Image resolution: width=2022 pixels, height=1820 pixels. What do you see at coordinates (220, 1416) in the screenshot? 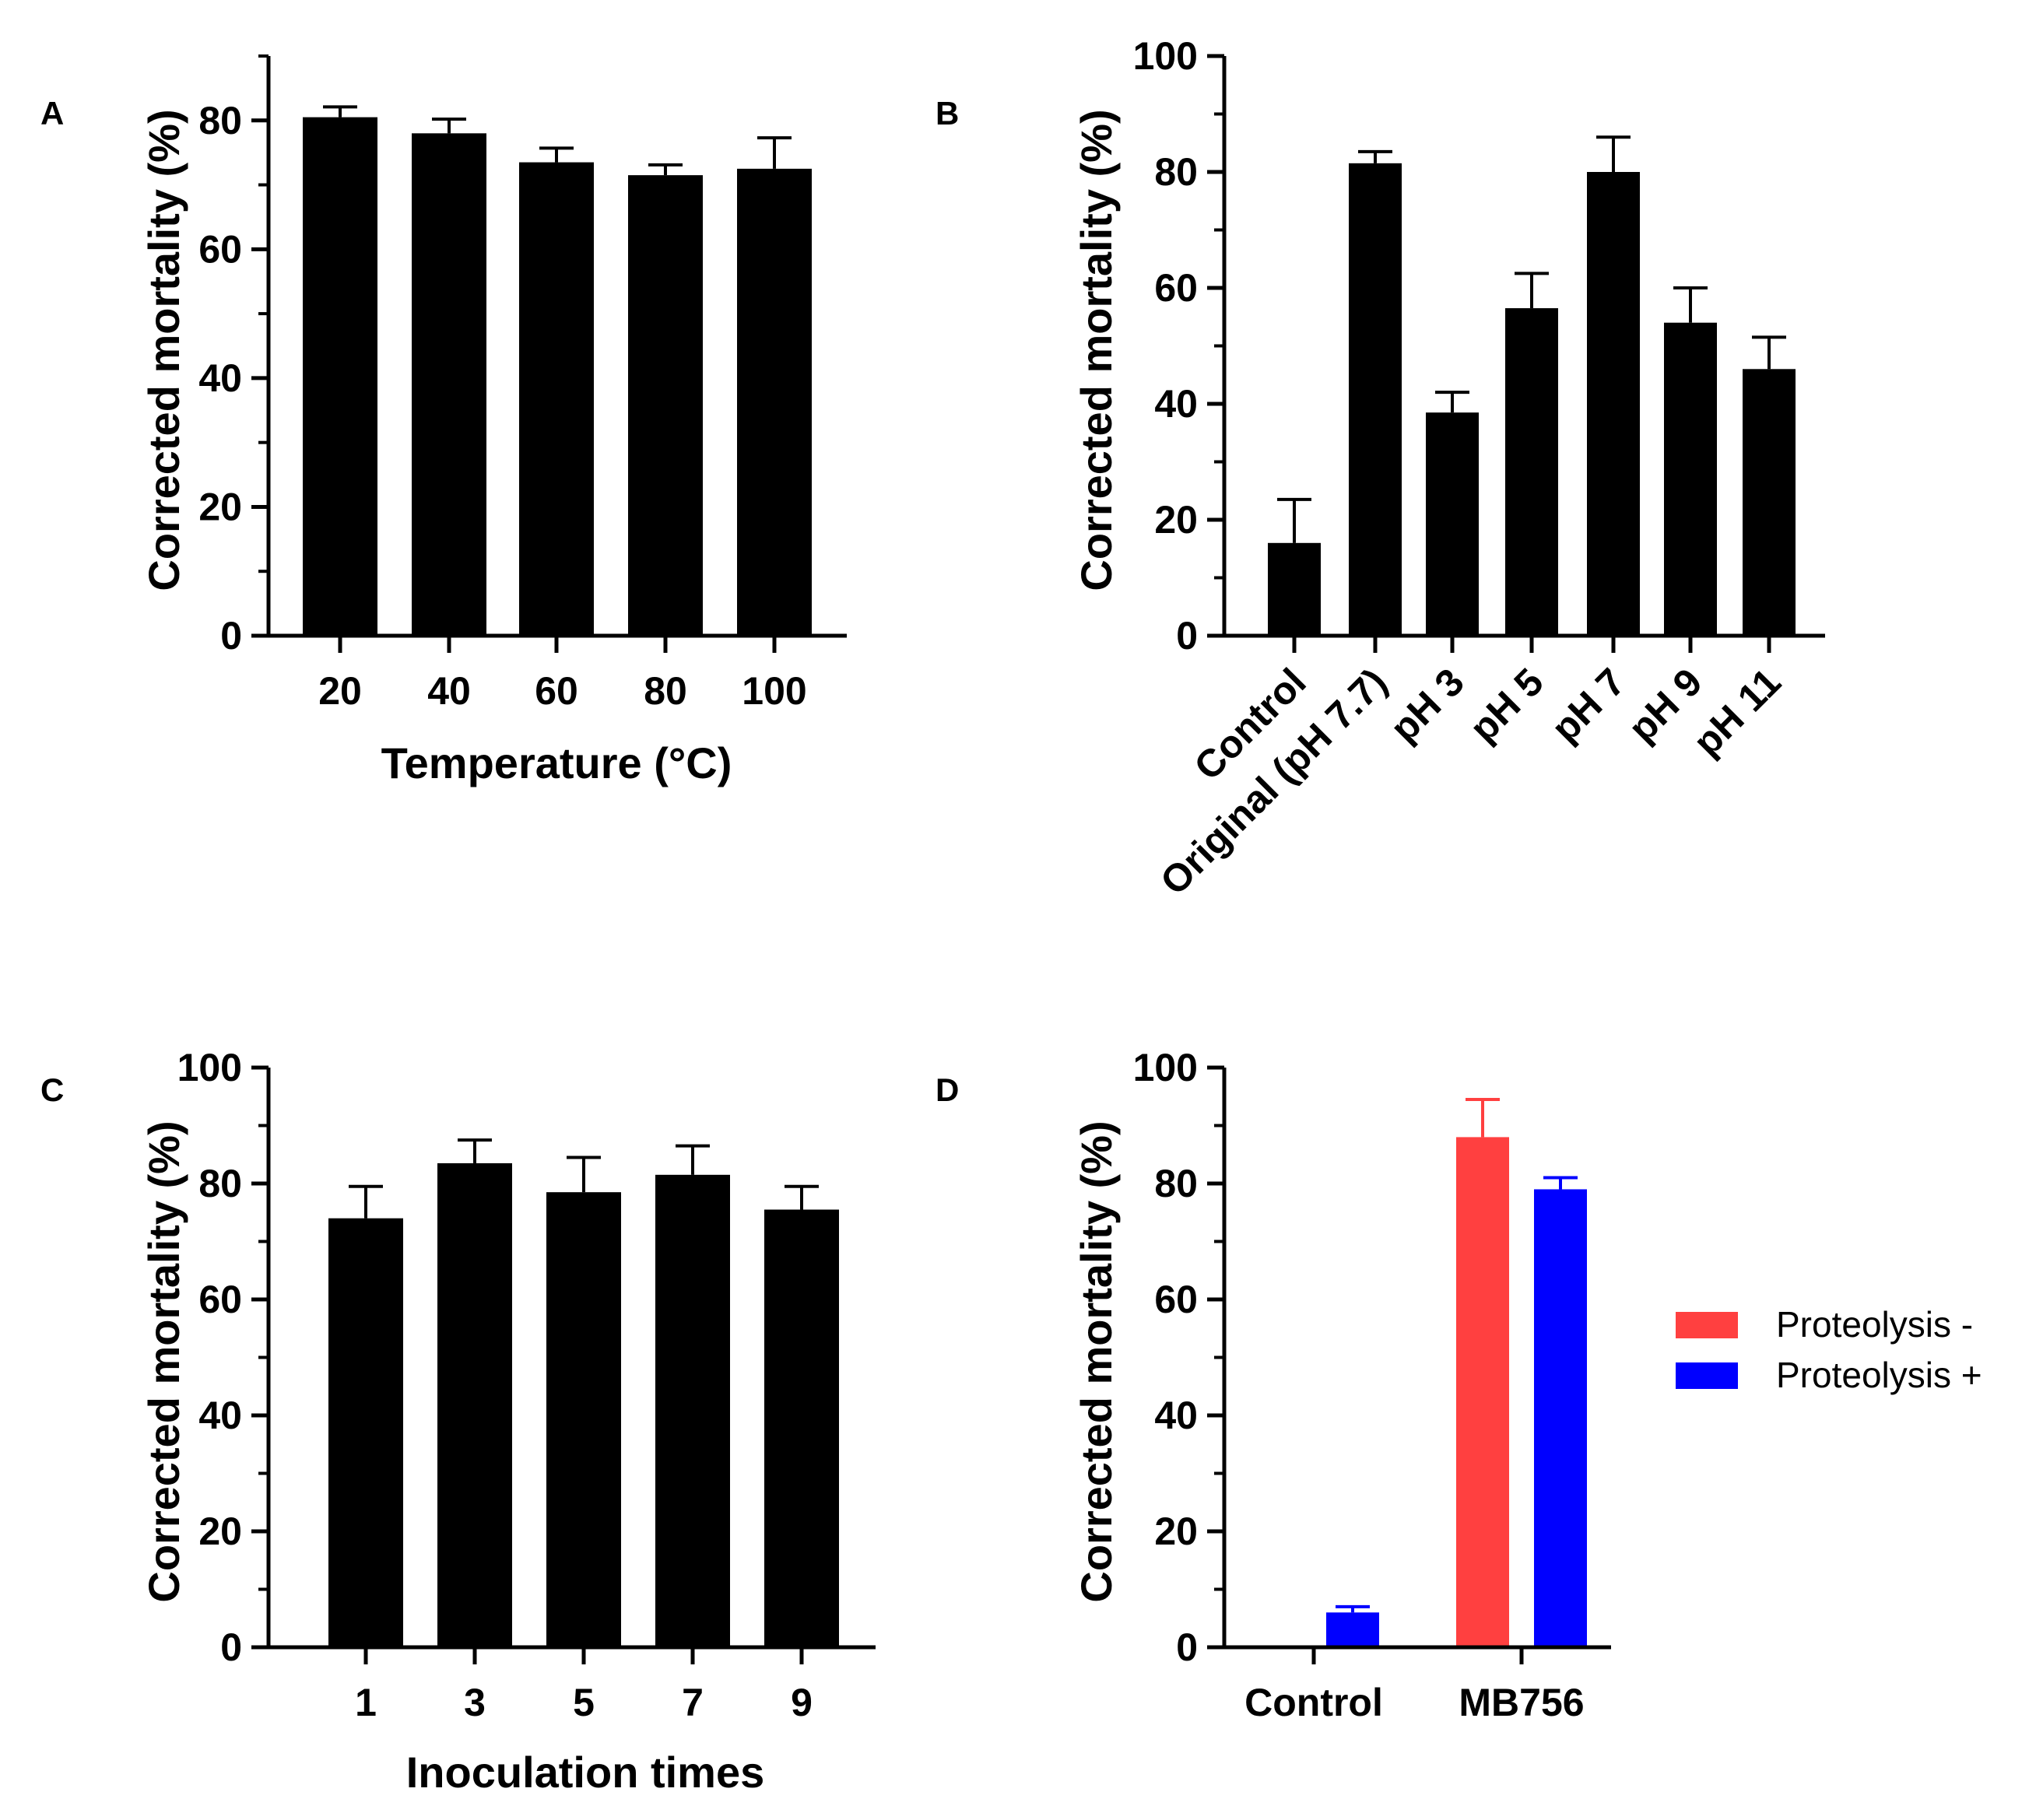
I see `panel-c-y-tick-label: 40` at bounding box center [220, 1416].